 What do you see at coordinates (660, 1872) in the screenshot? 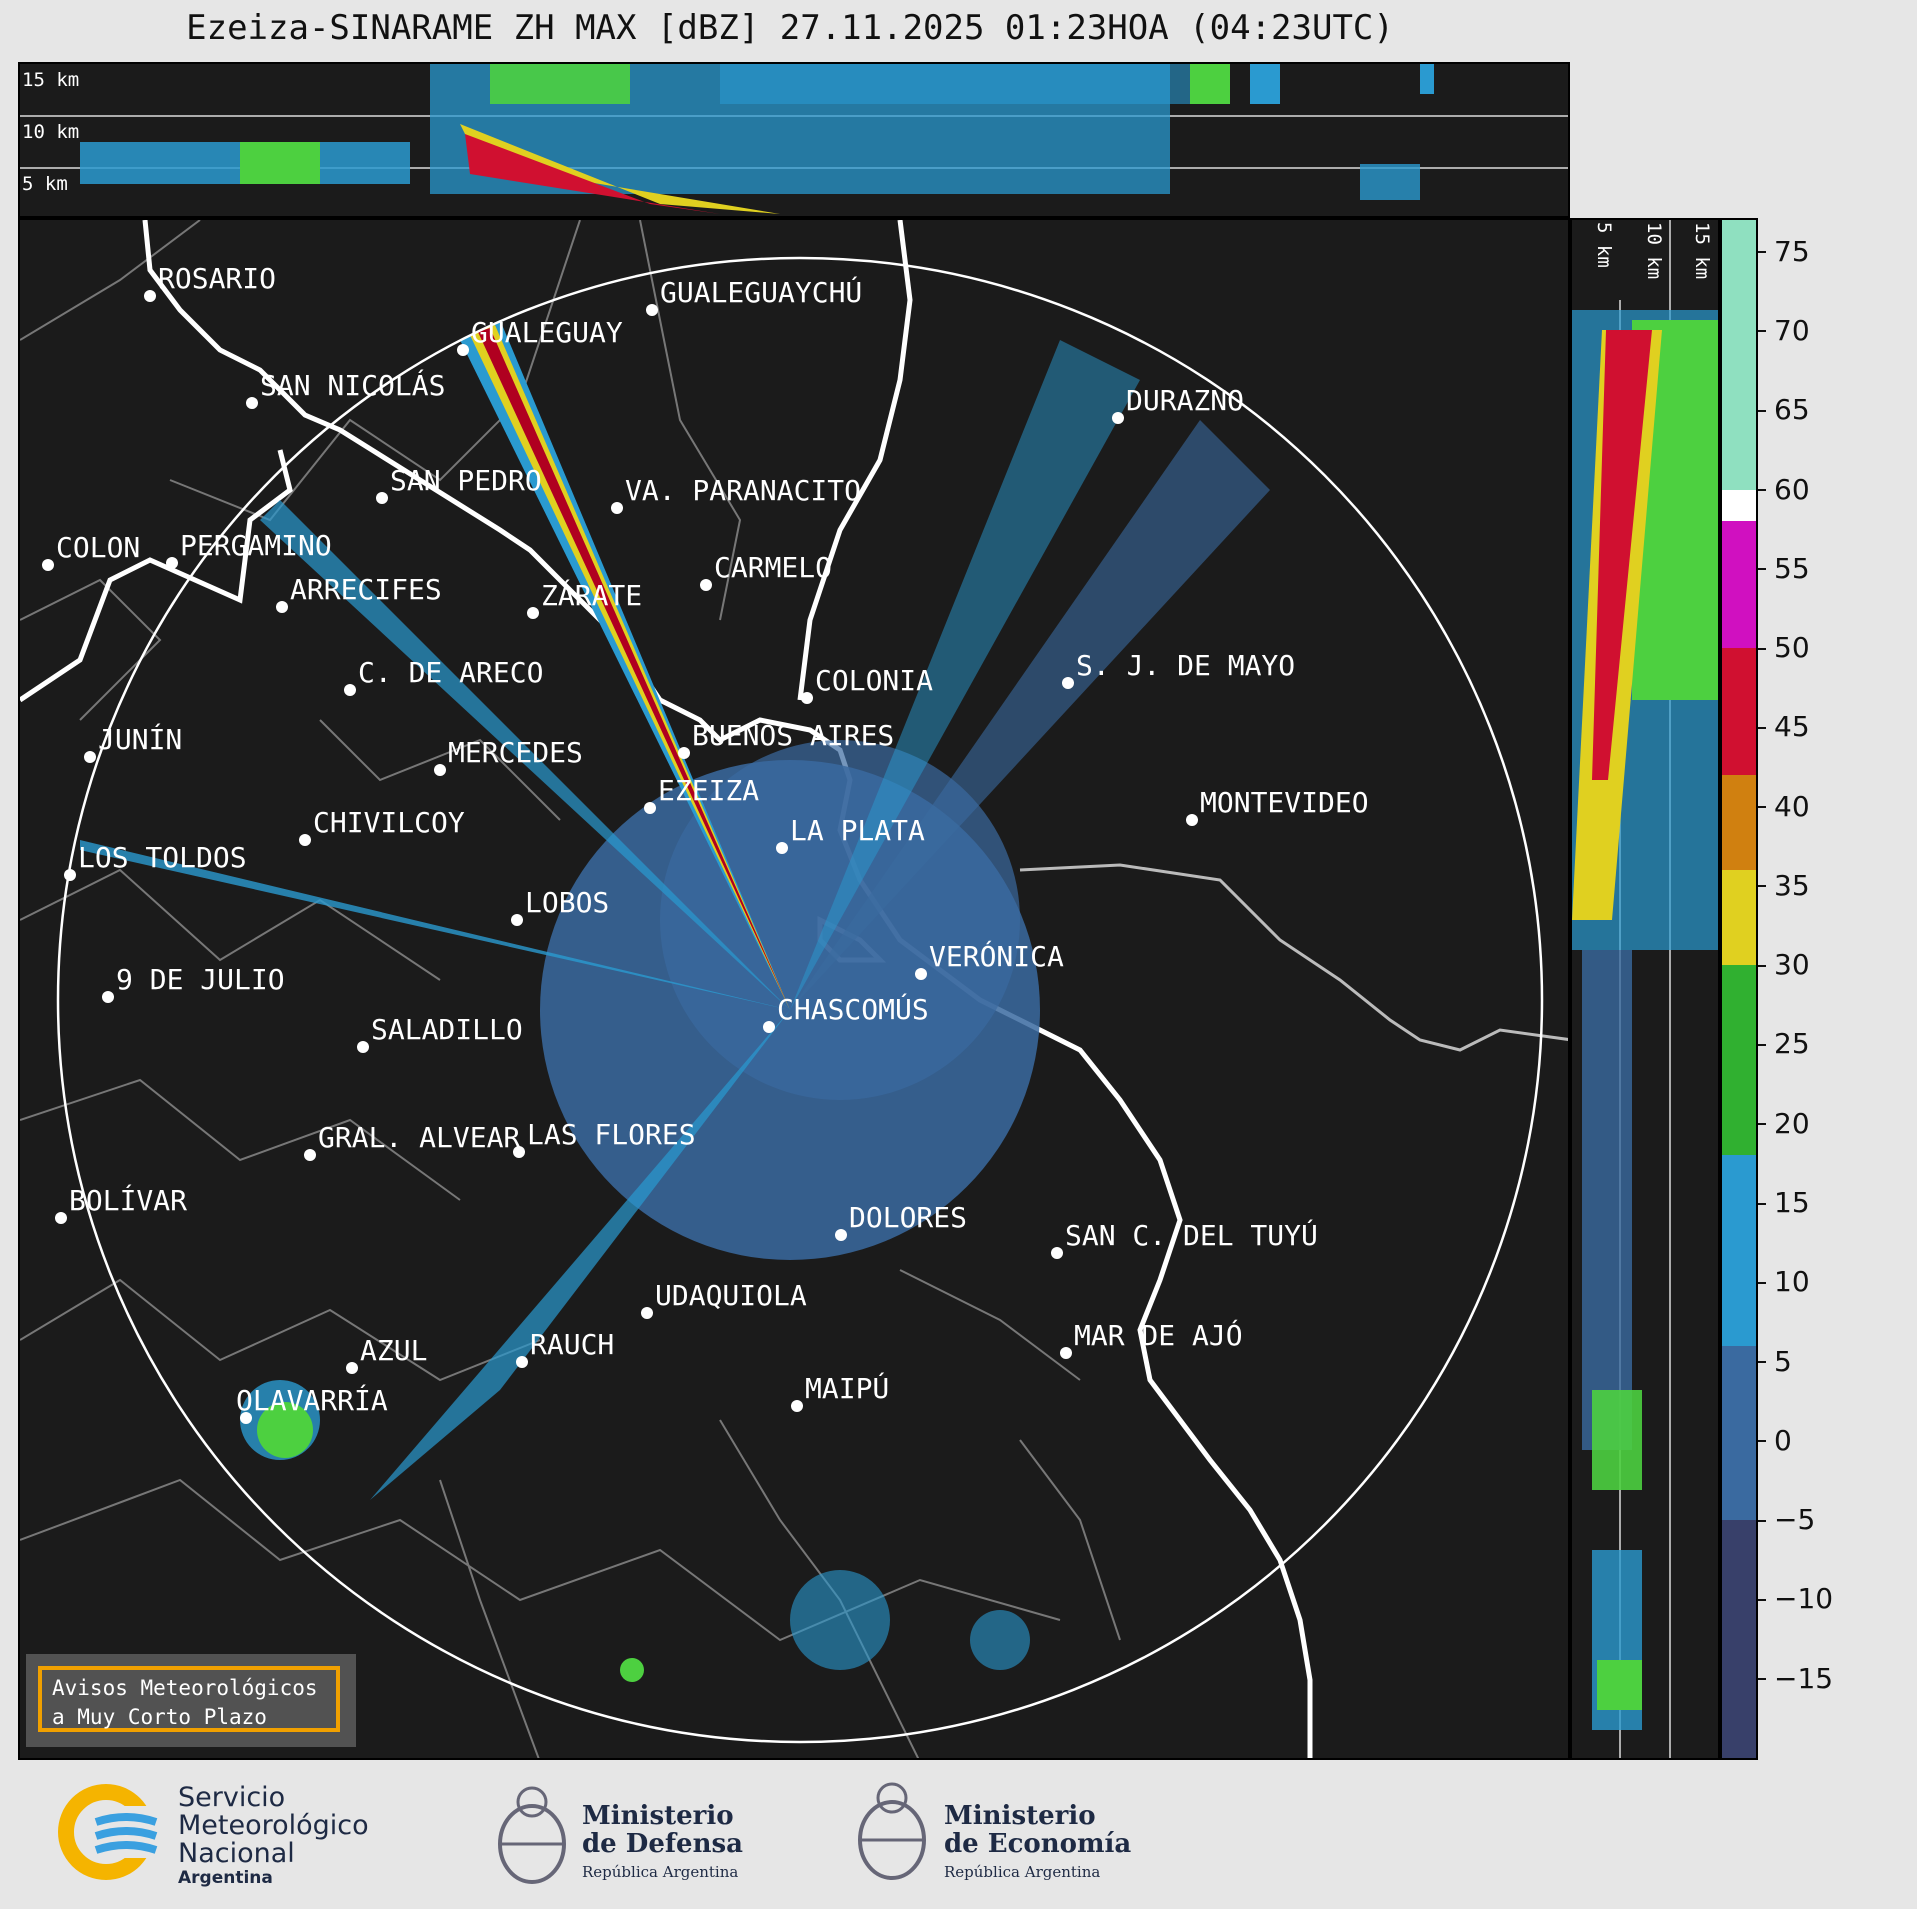
I see `defensa-line3: República Argentina` at bounding box center [660, 1872].